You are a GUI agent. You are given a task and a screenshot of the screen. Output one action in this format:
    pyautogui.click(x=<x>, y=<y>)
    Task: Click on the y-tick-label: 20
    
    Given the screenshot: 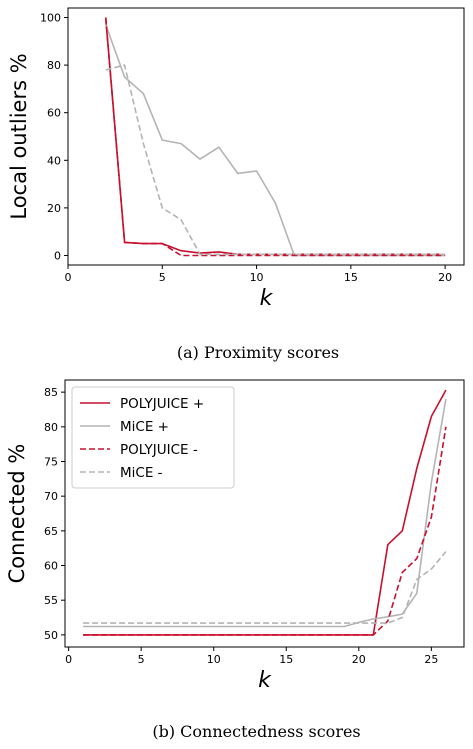 What is the action you would take?
    pyautogui.click(x=54, y=208)
    